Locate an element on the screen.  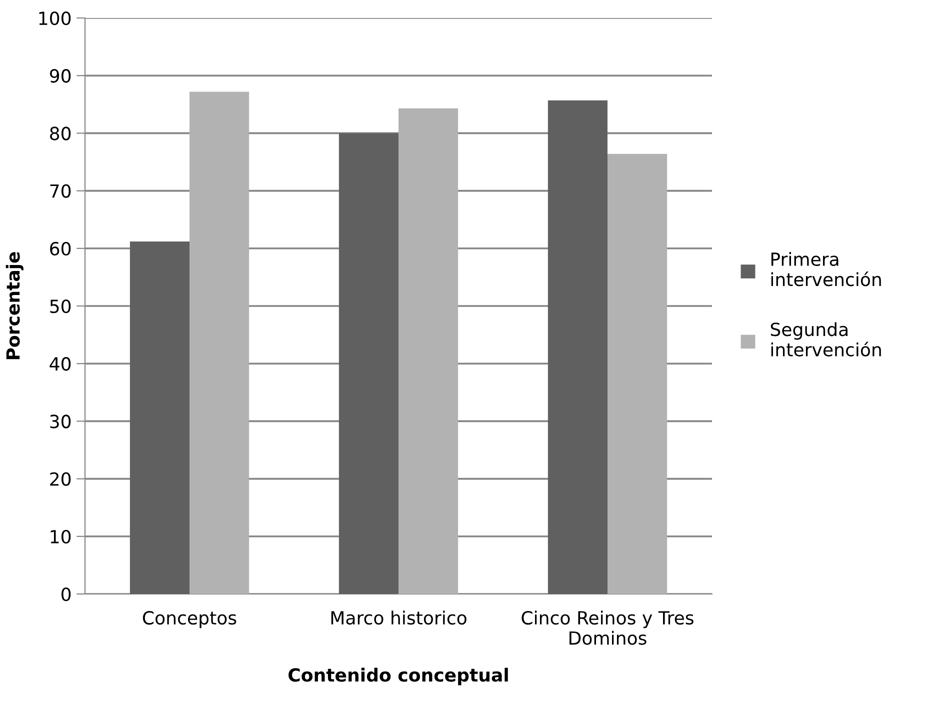
legend-label: Primera intervención is located at coordinates (826, 269).